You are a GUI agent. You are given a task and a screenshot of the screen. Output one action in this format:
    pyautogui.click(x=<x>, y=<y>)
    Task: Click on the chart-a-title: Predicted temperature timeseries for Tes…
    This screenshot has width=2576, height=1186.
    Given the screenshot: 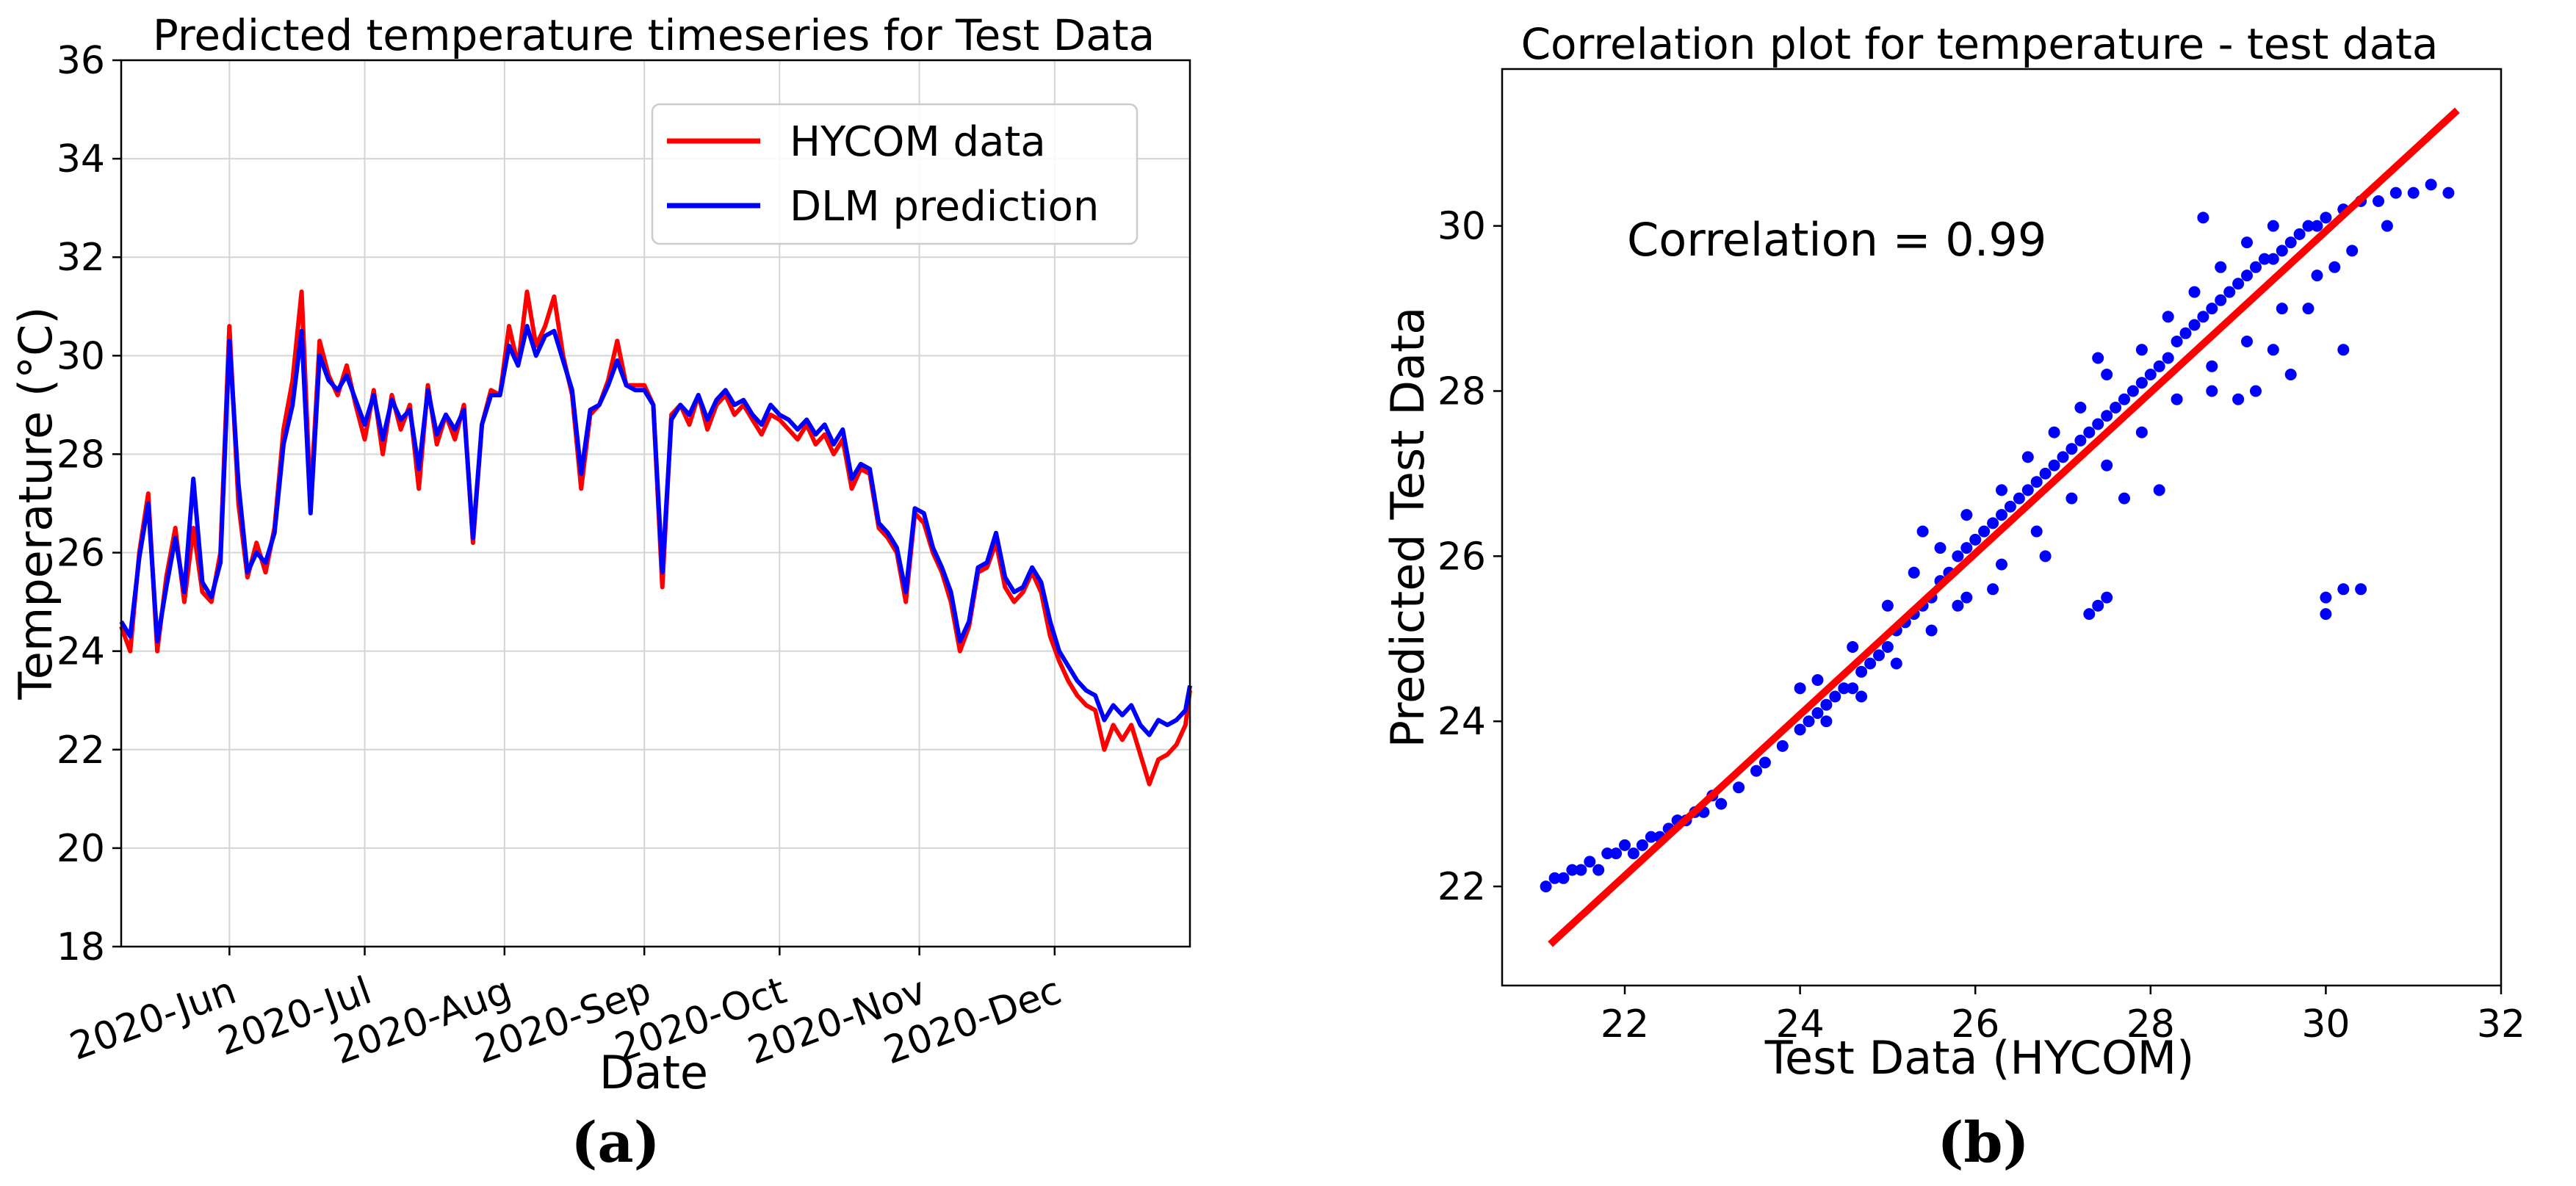 What is the action you would take?
    pyautogui.click(x=654, y=35)
    